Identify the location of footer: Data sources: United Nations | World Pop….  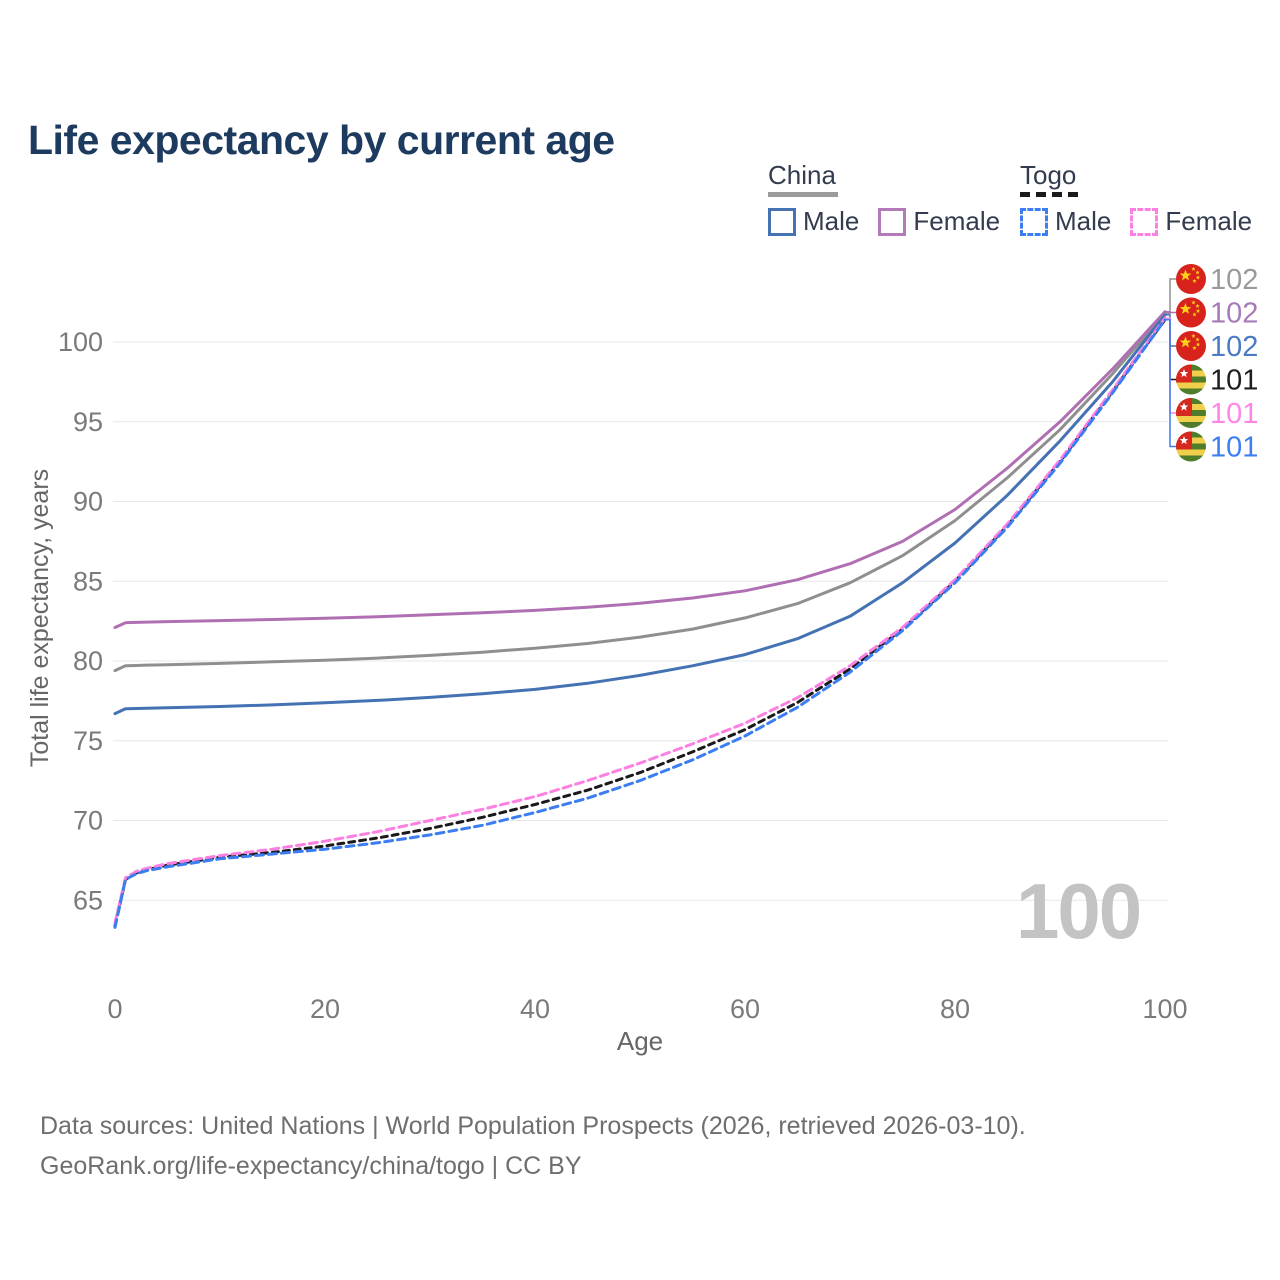
(533, 1146).